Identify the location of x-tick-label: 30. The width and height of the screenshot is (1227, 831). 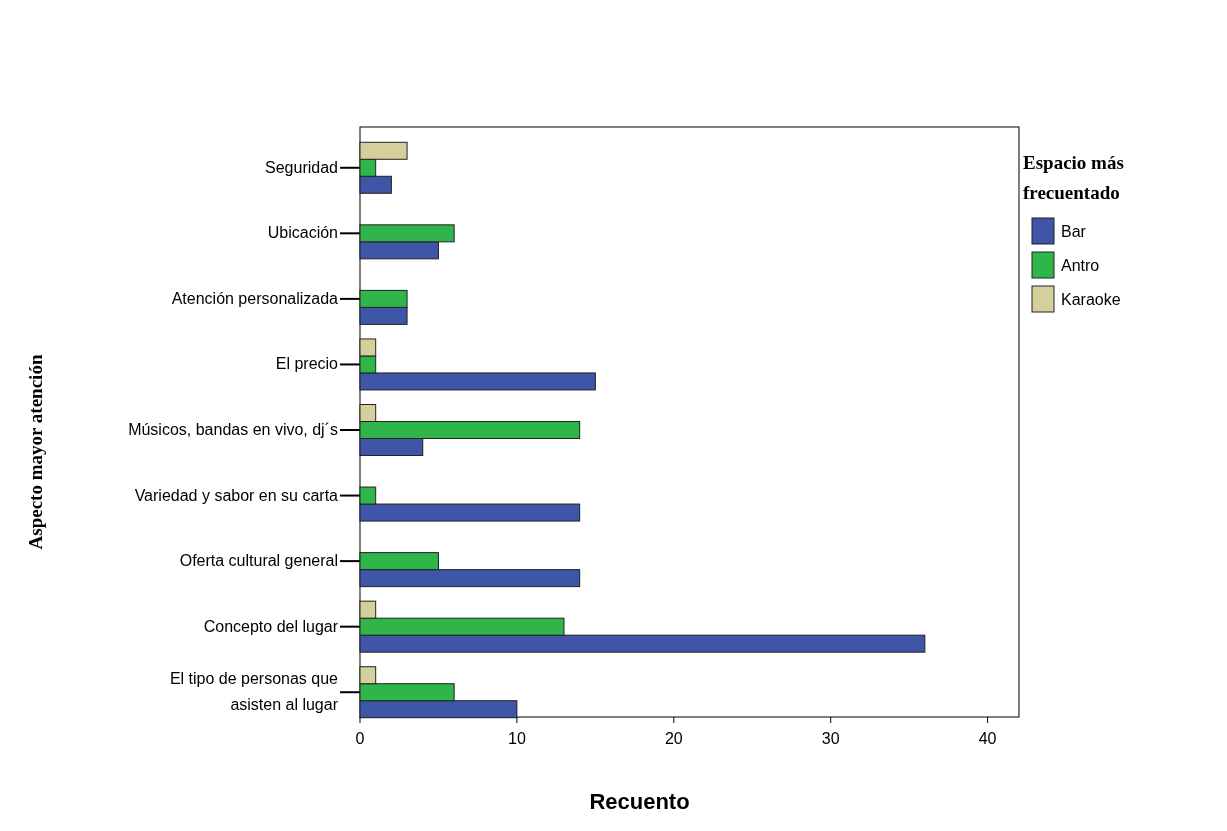
(830, 738).